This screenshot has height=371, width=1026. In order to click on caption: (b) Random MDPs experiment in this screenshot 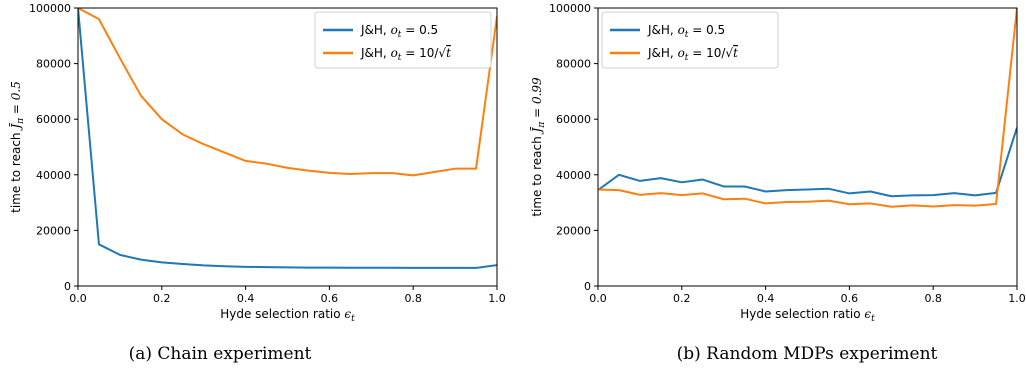, I will do `click(807, 354)`.